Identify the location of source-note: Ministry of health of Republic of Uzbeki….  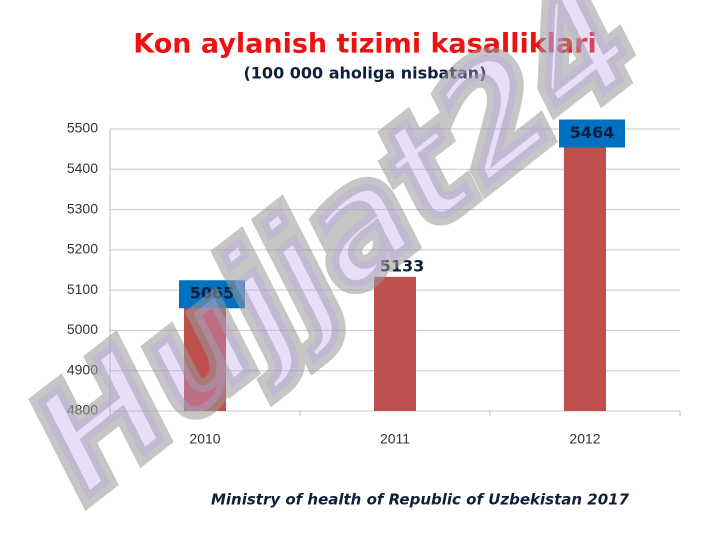
(420, 500).